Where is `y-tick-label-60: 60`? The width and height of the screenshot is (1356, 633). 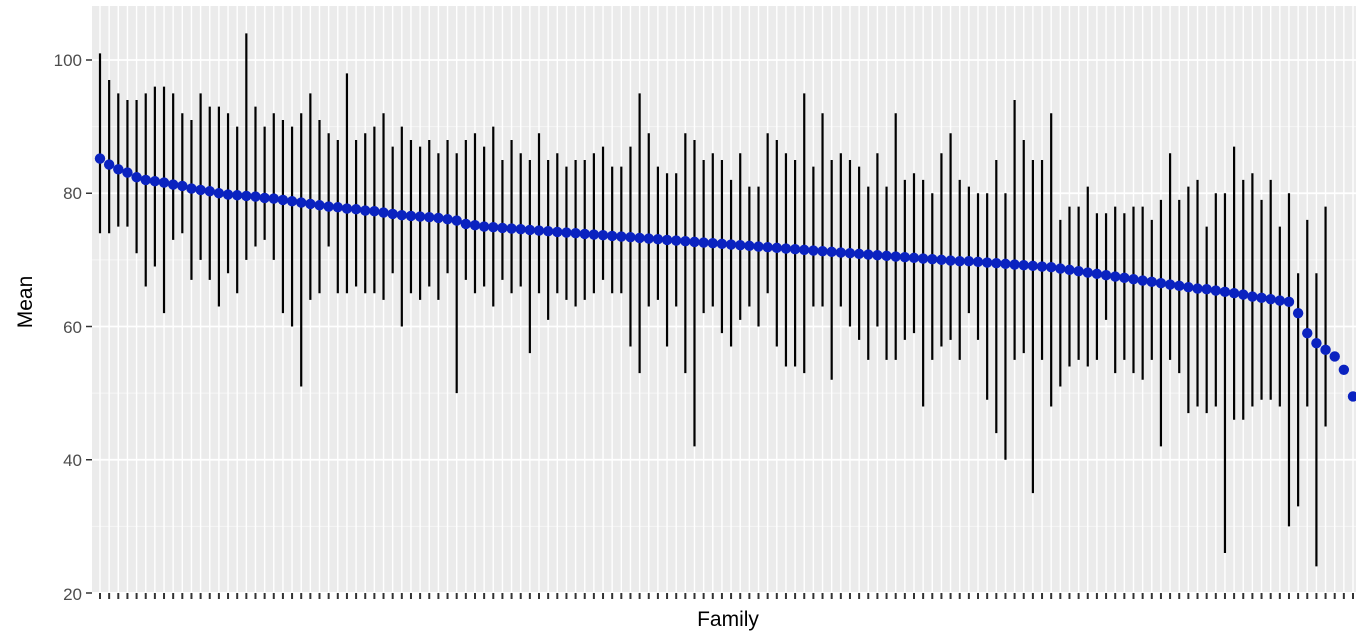 y-tick-label-60: 60 is located at coordinates (72, 327).